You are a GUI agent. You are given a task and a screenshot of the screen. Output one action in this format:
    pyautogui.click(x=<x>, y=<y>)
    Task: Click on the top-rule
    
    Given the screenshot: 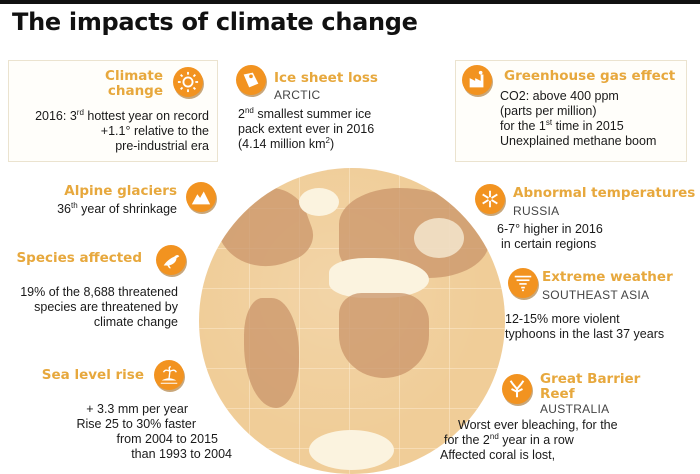 What is the action you would take?
    pyautogui.click(x=350, y=2)
    